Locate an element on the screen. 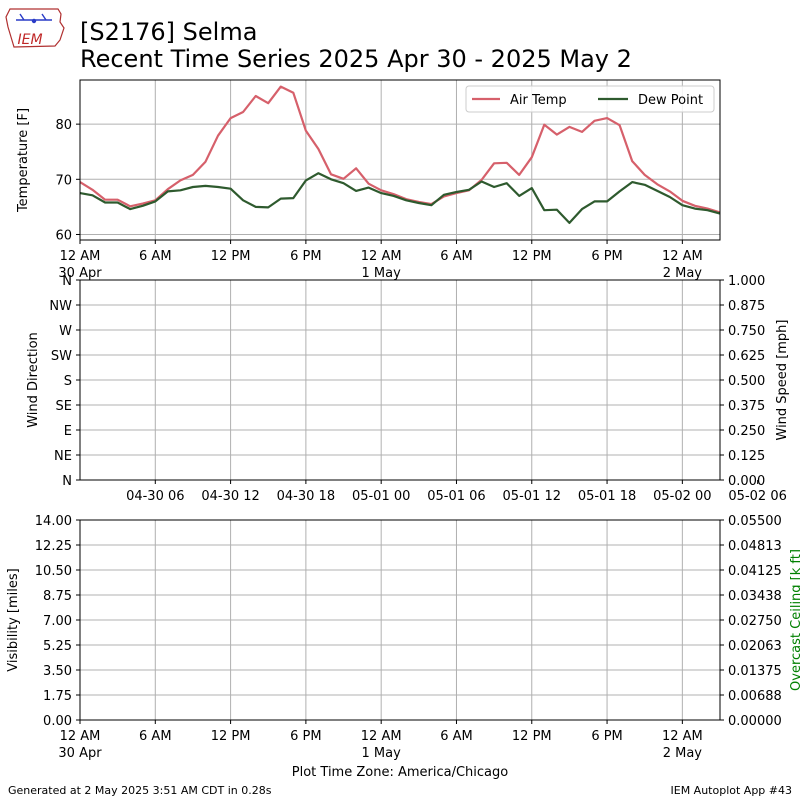  legend-box is located at coordinates (590, 99).